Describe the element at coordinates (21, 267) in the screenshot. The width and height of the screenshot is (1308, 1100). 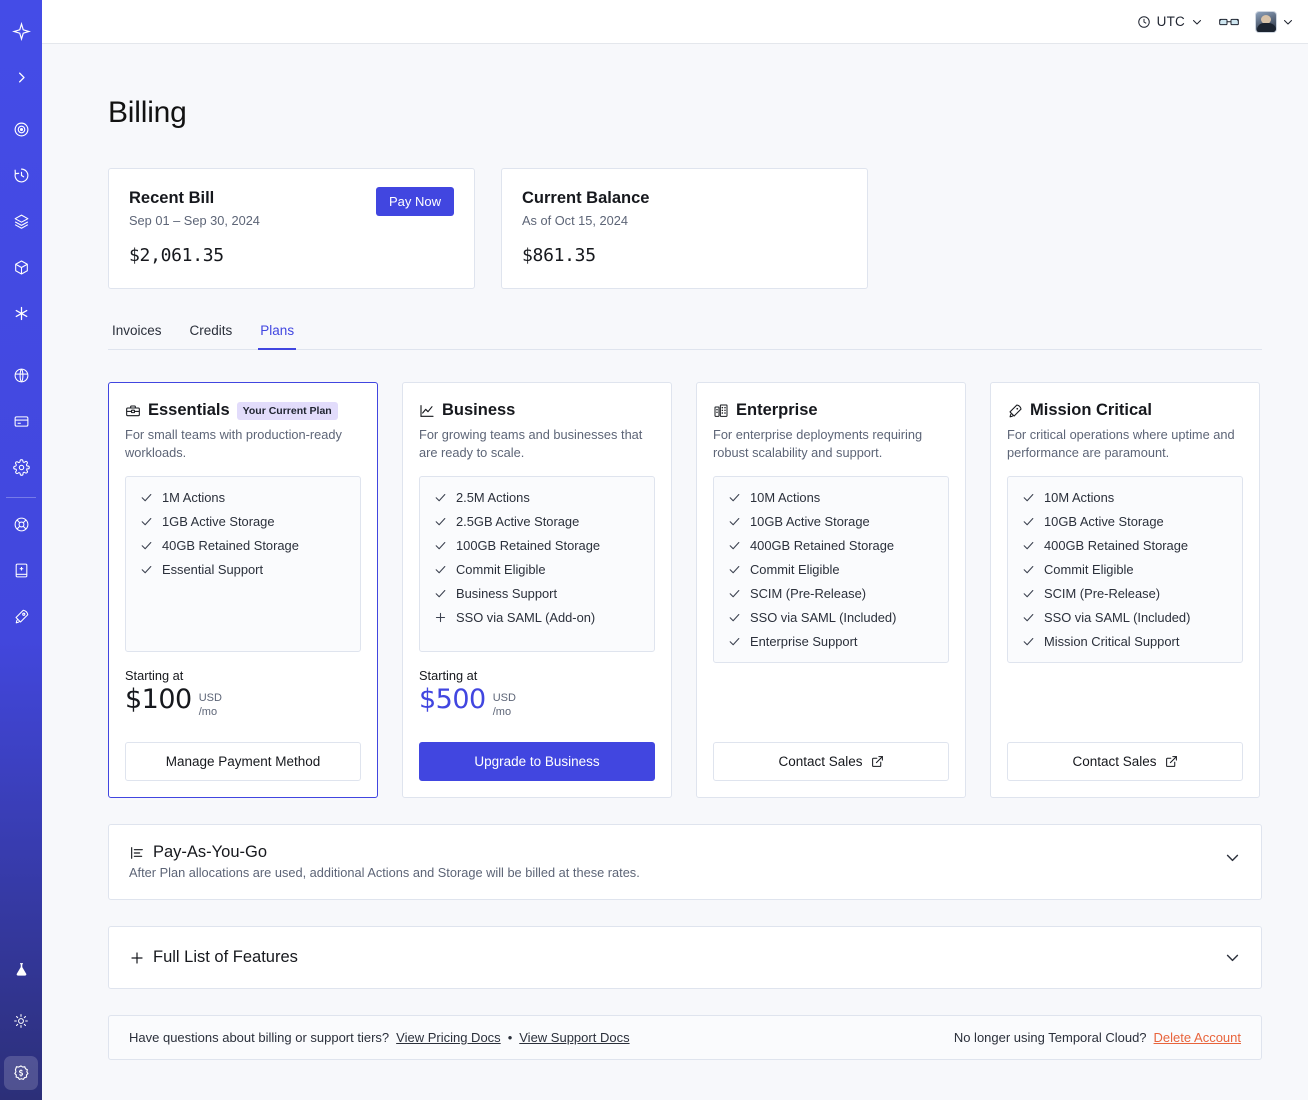
I see `cube-icon` at that location.